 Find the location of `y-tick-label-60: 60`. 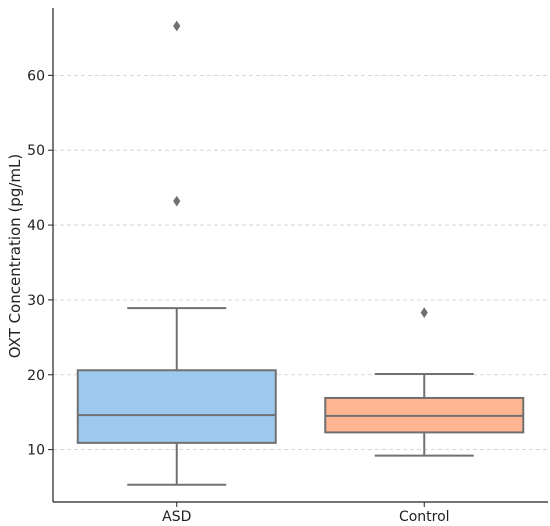

y-tick-label-60: 60 is located at coordinates (36, 76).